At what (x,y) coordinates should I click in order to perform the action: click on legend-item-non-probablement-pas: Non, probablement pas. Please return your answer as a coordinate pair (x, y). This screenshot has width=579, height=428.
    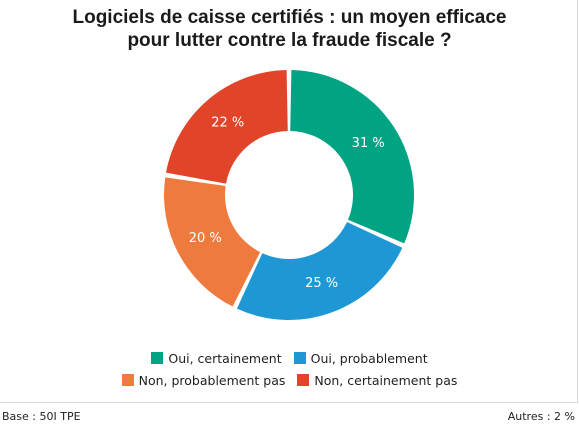
    Looking at the image, I should click on (203, 380).